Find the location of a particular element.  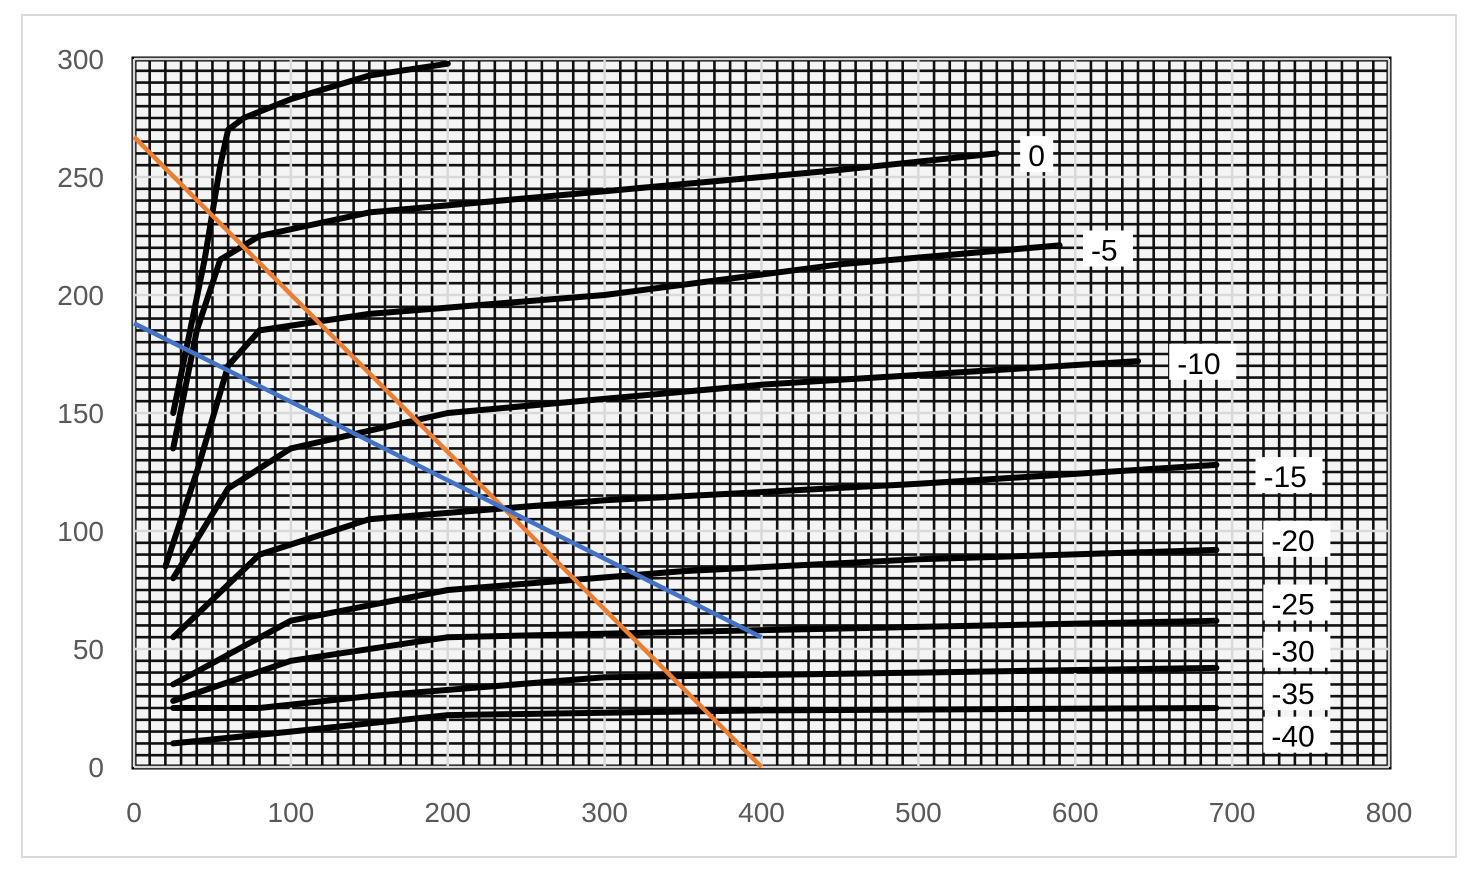

curve-label: -35 is located at coordinates (1292, 694).